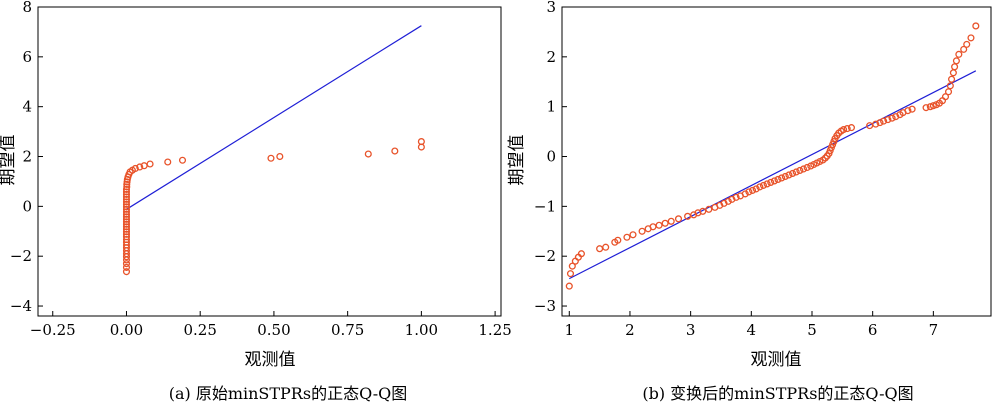 The height and width of the screenshot is (407, 1000). I want to click on x-tick-label: 6, so click(873, 330).